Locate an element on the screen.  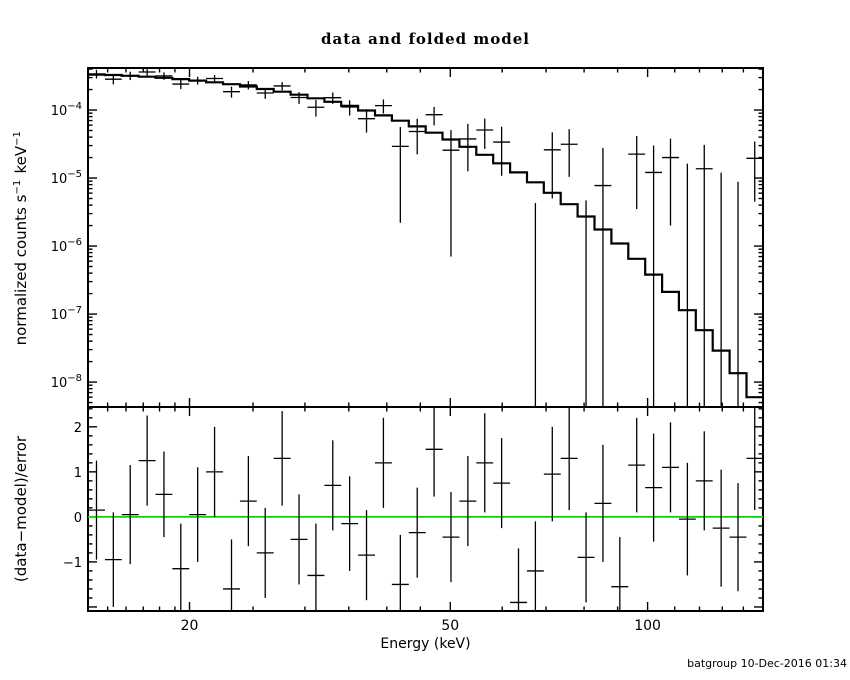
page-title: data and folded model is located at coordinates (425, 39).